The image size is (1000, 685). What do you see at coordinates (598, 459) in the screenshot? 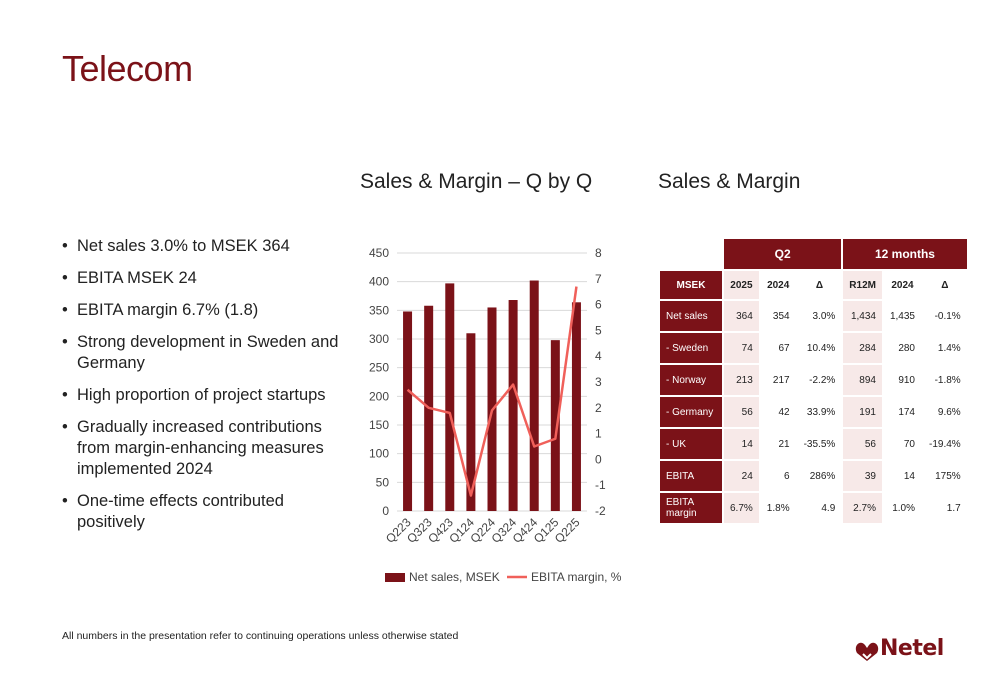
I see `y-right-tick-label: 0` at bounding box center [598, 459].